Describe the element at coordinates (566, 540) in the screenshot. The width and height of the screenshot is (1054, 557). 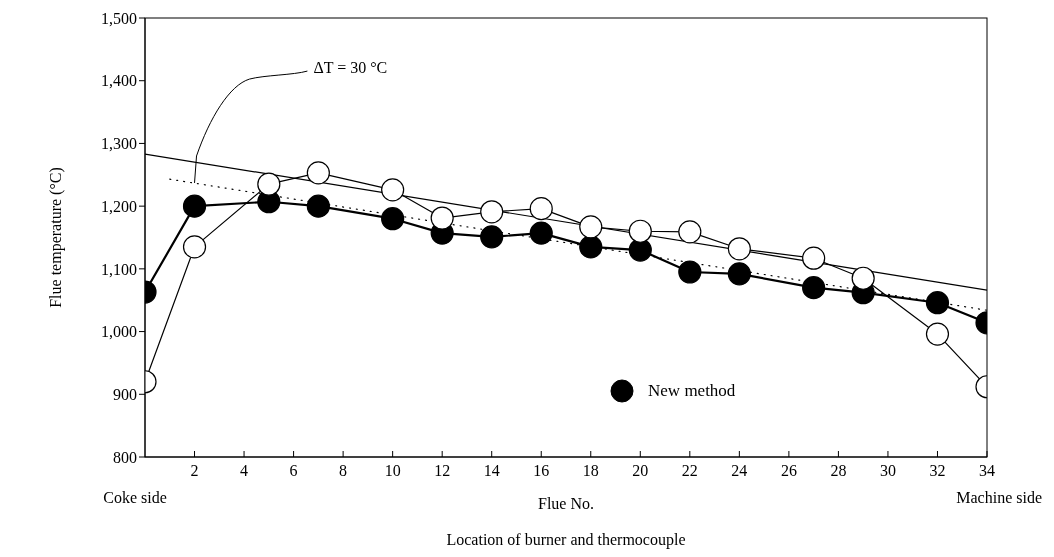
I see `text: Location of burner and thermocouple` at that location.